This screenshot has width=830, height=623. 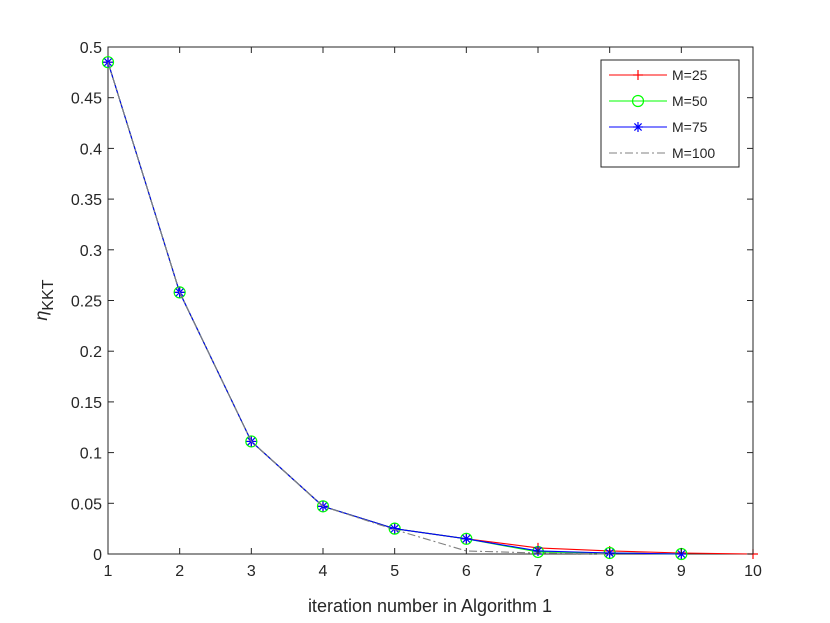 I want to click on y-axis-label-symbol: η, so click(x=41, y=316).